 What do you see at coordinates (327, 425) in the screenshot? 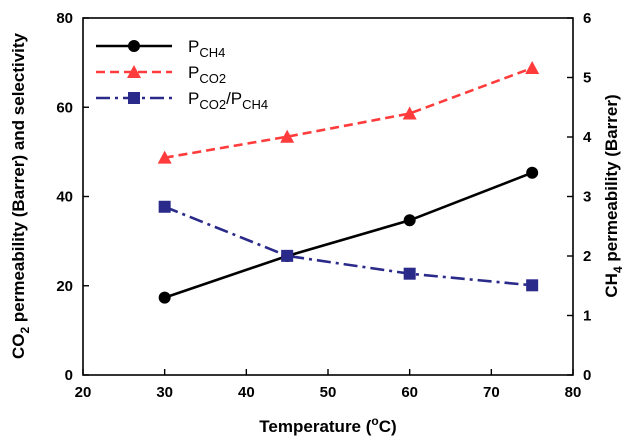
I see `x-axis-title: Temperature (oC)` at bounding box center [327, 425].